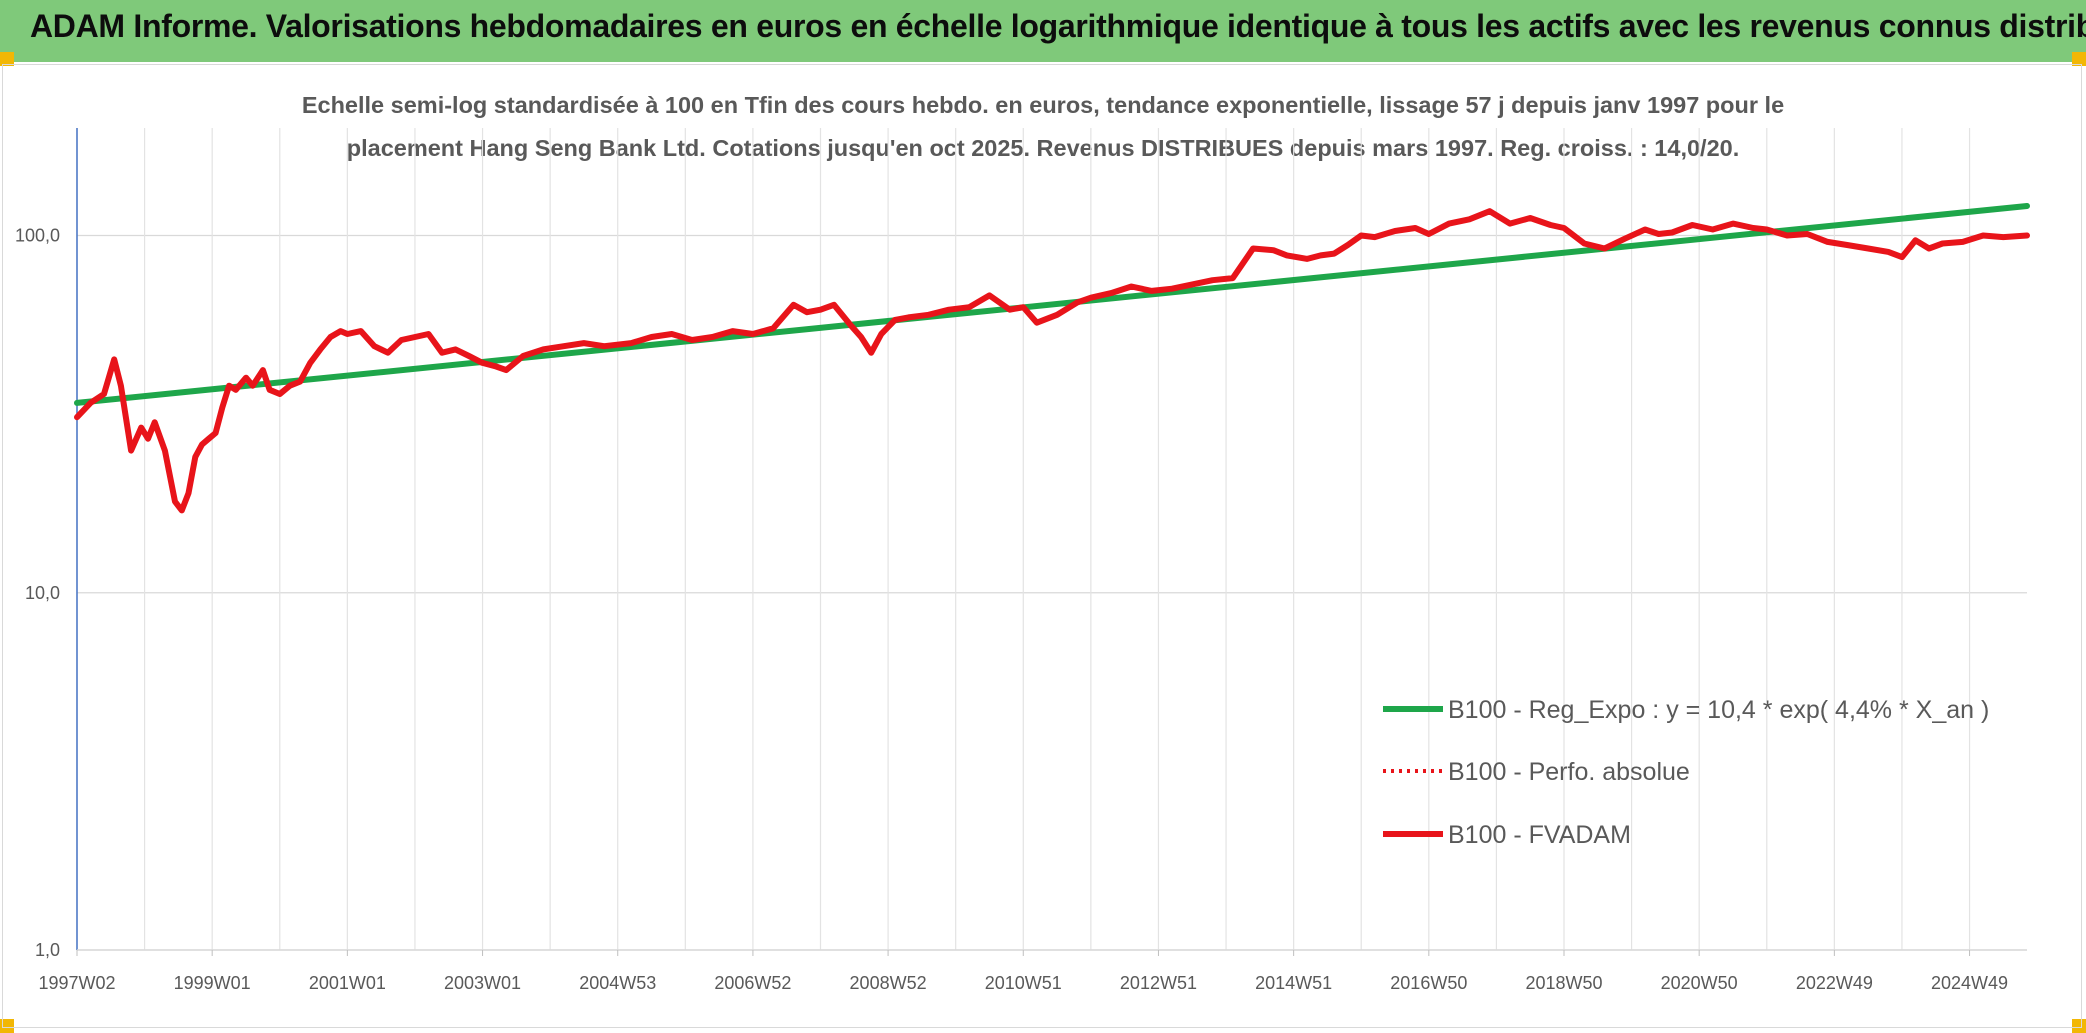 The height and width of the screenshot is (1033, 2086). What do you see at coordinates (1569, 772) in the screenshot?
I see `legend-label: B100 - Perfo. absolue` at bounding box center [1569, 772].